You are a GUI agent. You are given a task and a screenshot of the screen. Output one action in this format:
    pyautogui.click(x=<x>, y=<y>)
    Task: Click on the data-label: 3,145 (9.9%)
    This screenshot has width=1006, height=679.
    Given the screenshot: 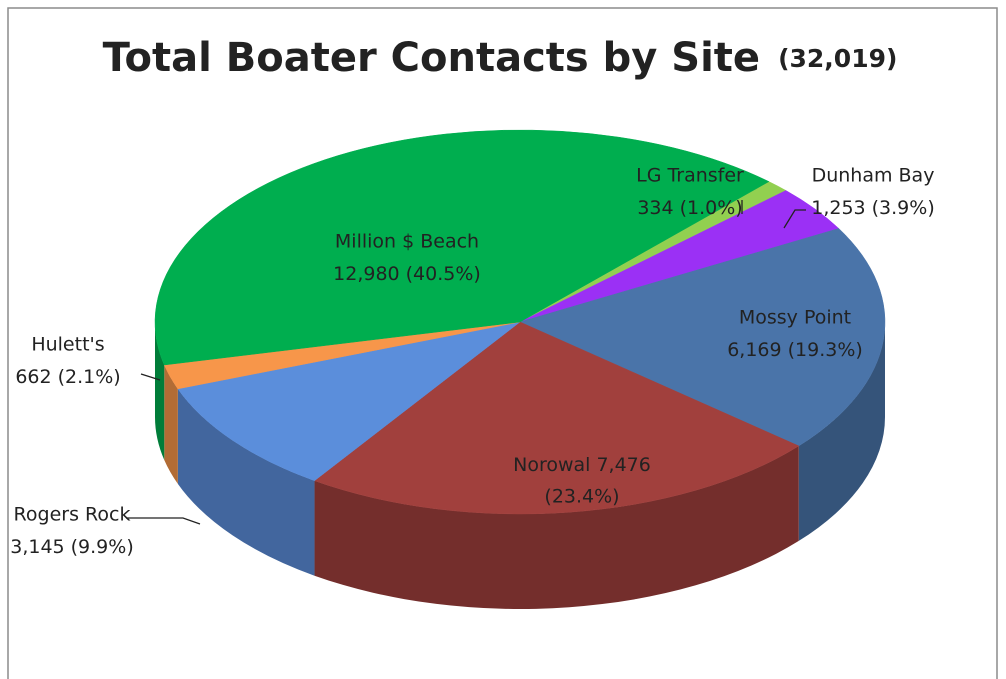 What is the action you would take?
    pyautogui.click(x=72, y=547)
    